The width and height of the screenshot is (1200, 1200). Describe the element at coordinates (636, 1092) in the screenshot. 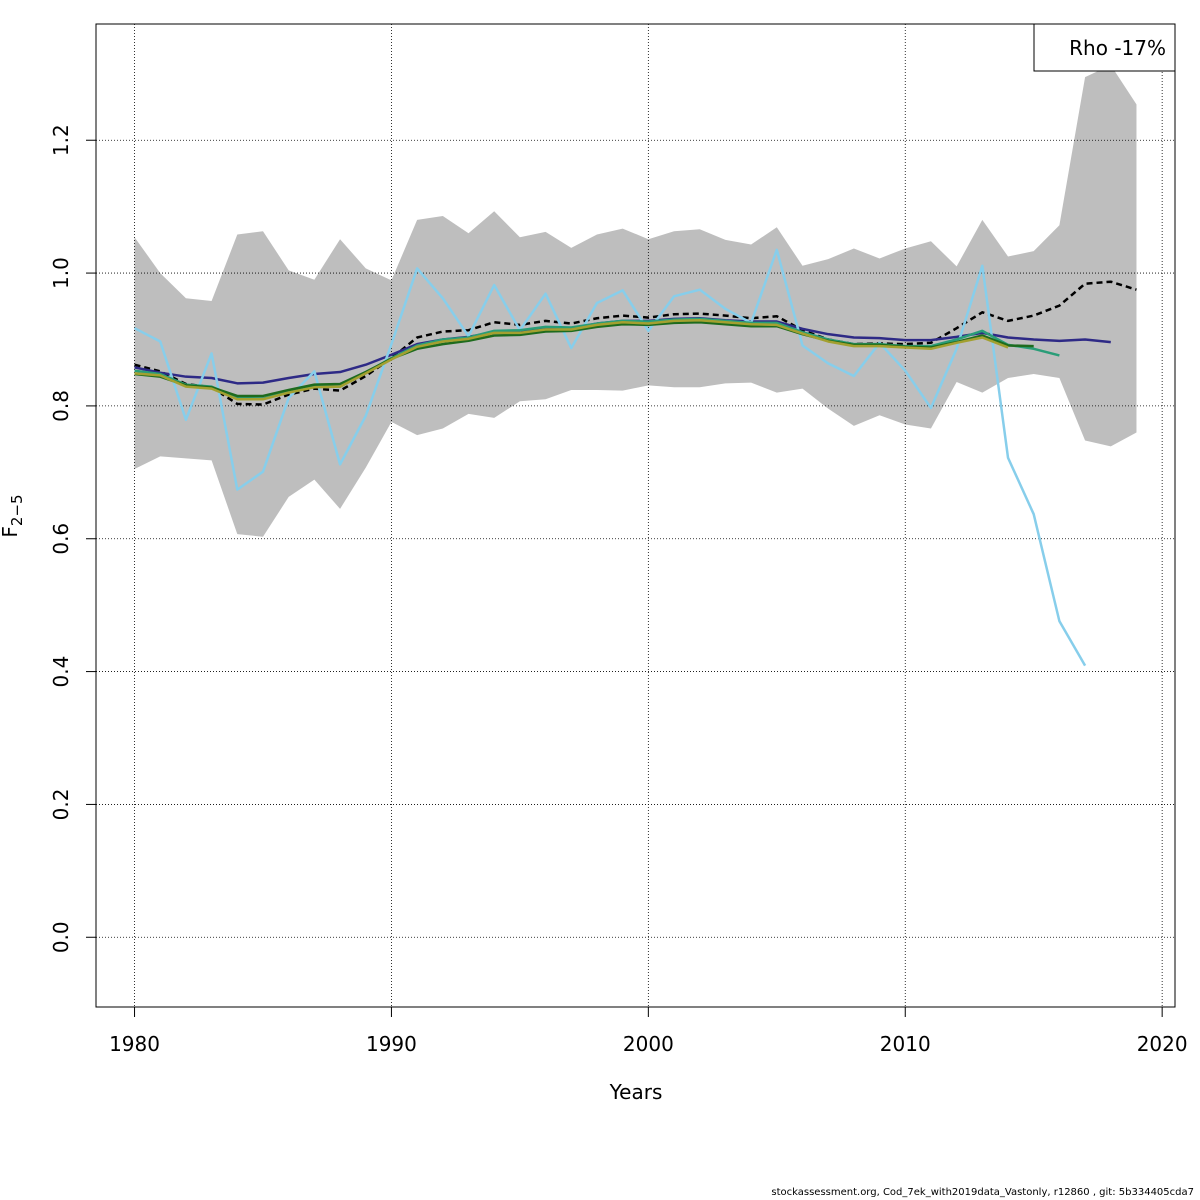

I see `x-axis-title: Years` at that location.